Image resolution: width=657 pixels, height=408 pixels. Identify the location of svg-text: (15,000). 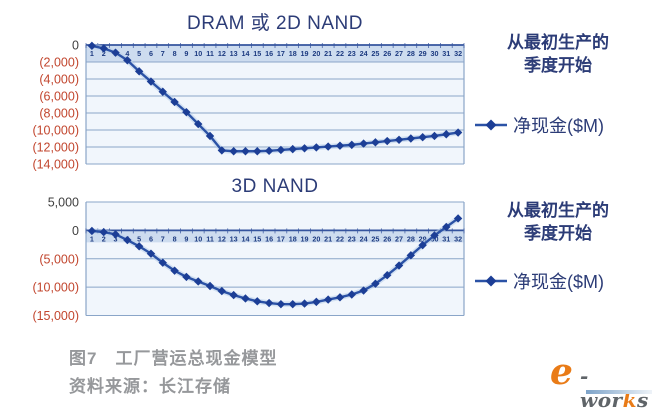
(55, 316).